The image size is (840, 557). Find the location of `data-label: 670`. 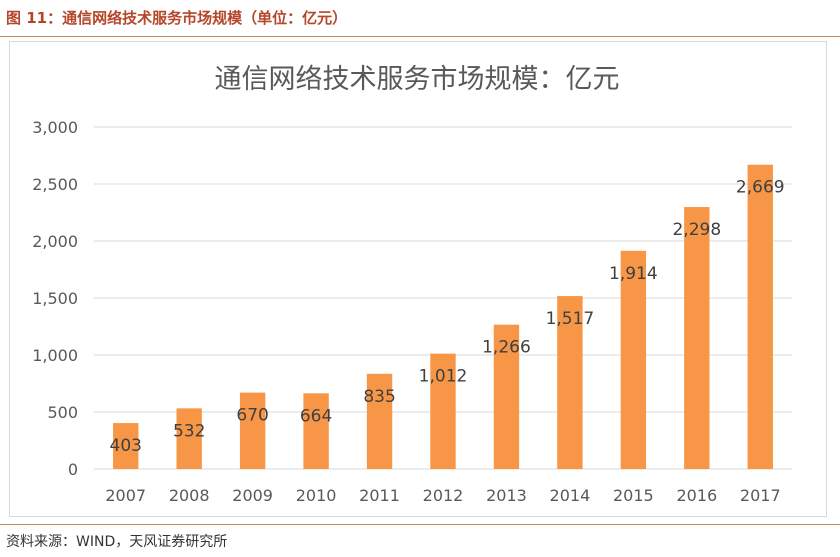

data-label: 670 is located at coordinates (252, 416).